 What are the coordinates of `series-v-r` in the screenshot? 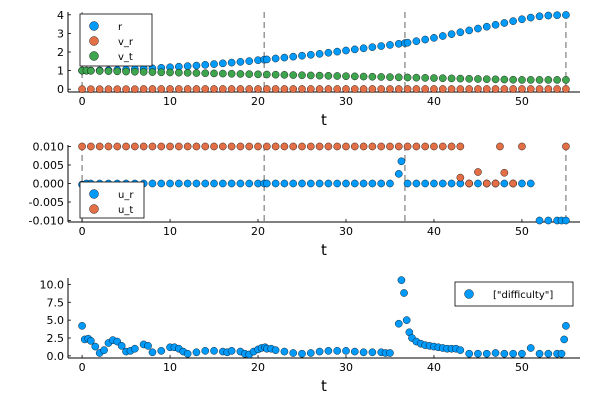 It's located at (324, 89).